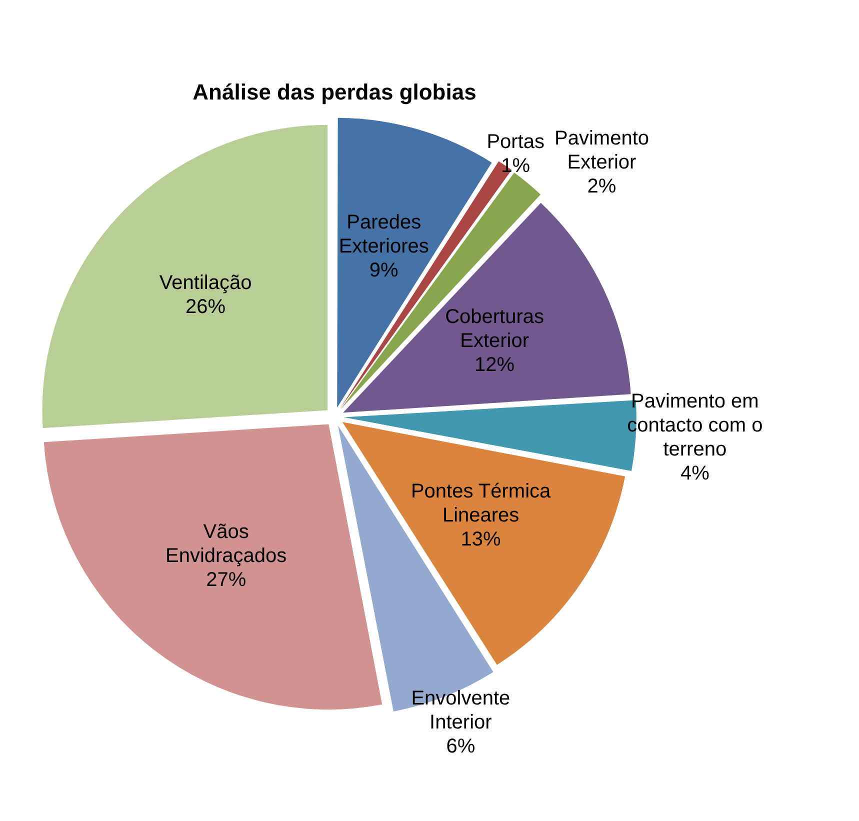 This screenshot has height=821, width=859. I want to click on slice-label: Pontes Térmica Lineares, so click(481, 503).